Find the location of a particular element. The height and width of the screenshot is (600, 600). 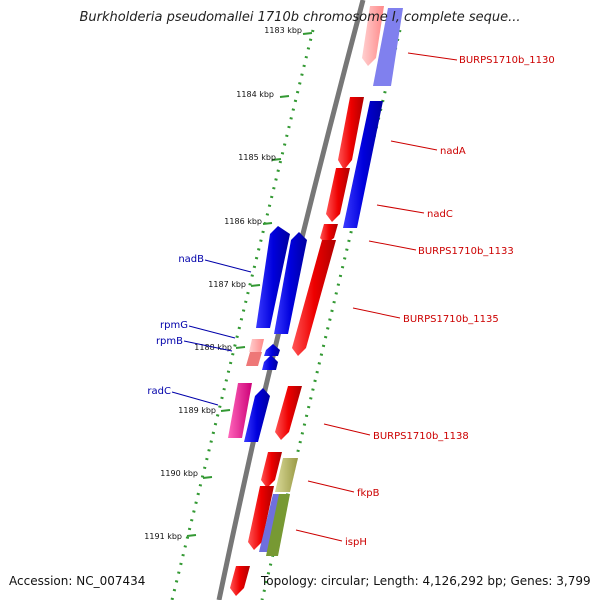

reverse-gene-labels: nadB rpmG rpmB radC is located at coordinates (199, 330).